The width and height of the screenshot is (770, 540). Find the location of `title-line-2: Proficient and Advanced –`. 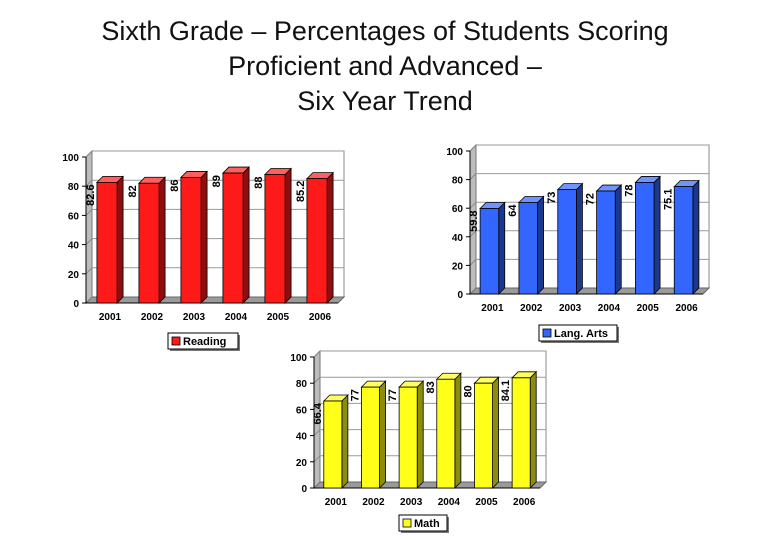

title-line-2: Proficient and Advanced – is located at coordinates (385, 66).